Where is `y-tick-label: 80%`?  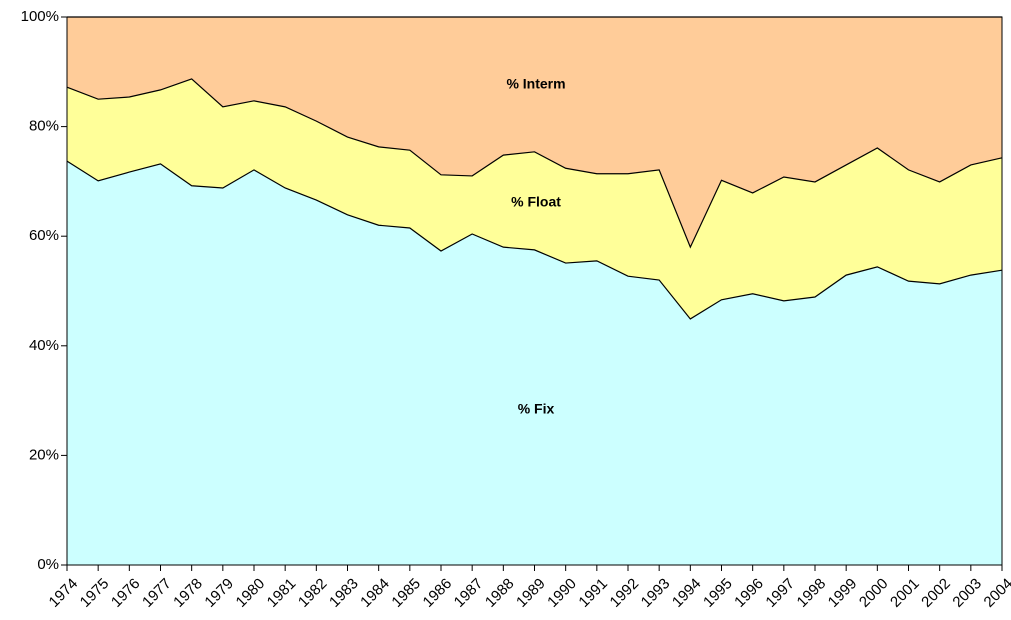 y-tick-label: 80% is located at coordinates (44, 126).